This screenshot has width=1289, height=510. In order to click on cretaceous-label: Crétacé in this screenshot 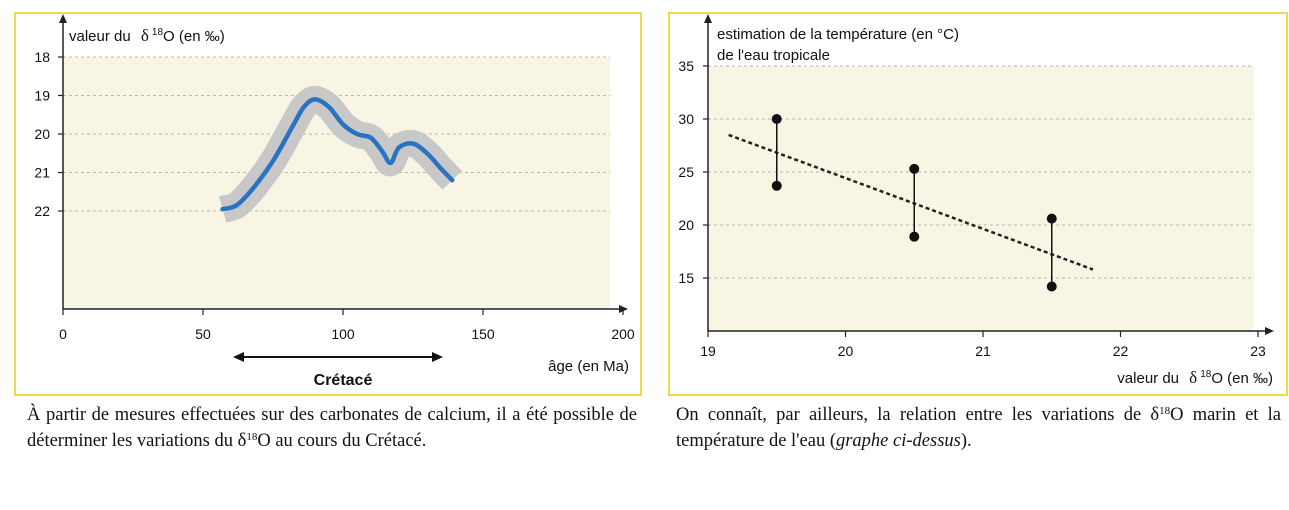, I will do `click(343, 380)`.